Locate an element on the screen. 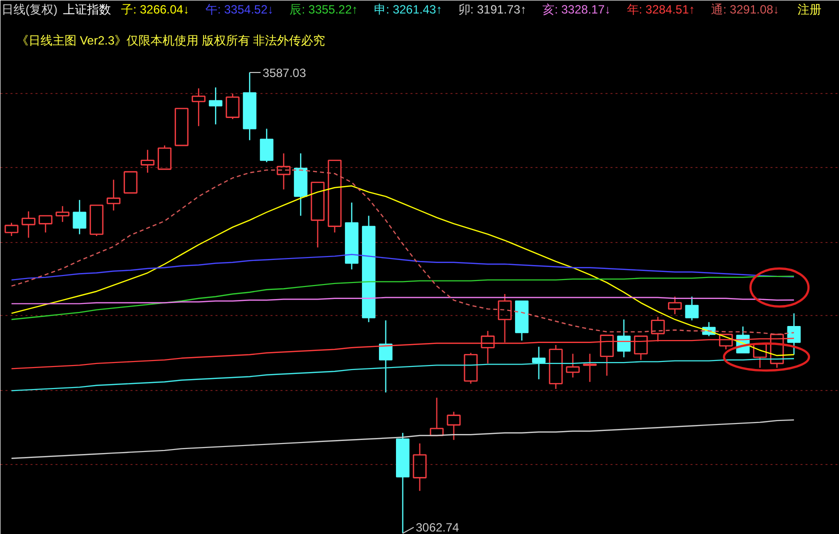  text: 注册 is located at coordinates (809, 9).